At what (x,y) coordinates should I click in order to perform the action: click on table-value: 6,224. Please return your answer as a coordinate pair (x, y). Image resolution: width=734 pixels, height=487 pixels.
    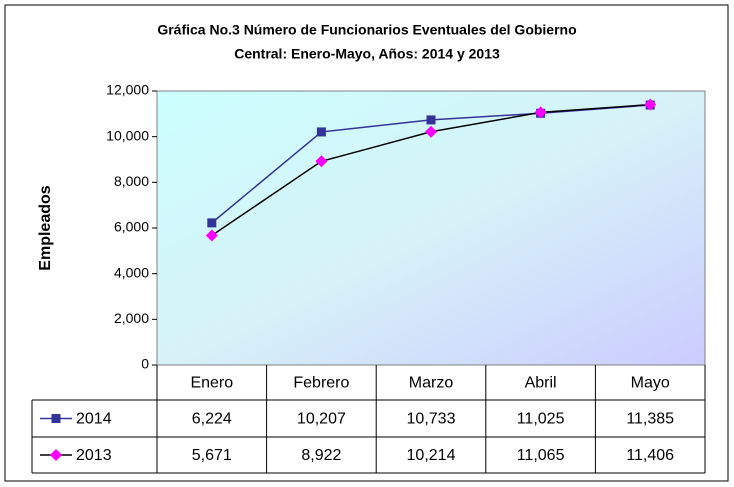
    Looking at the image, I should click on (212, 419).